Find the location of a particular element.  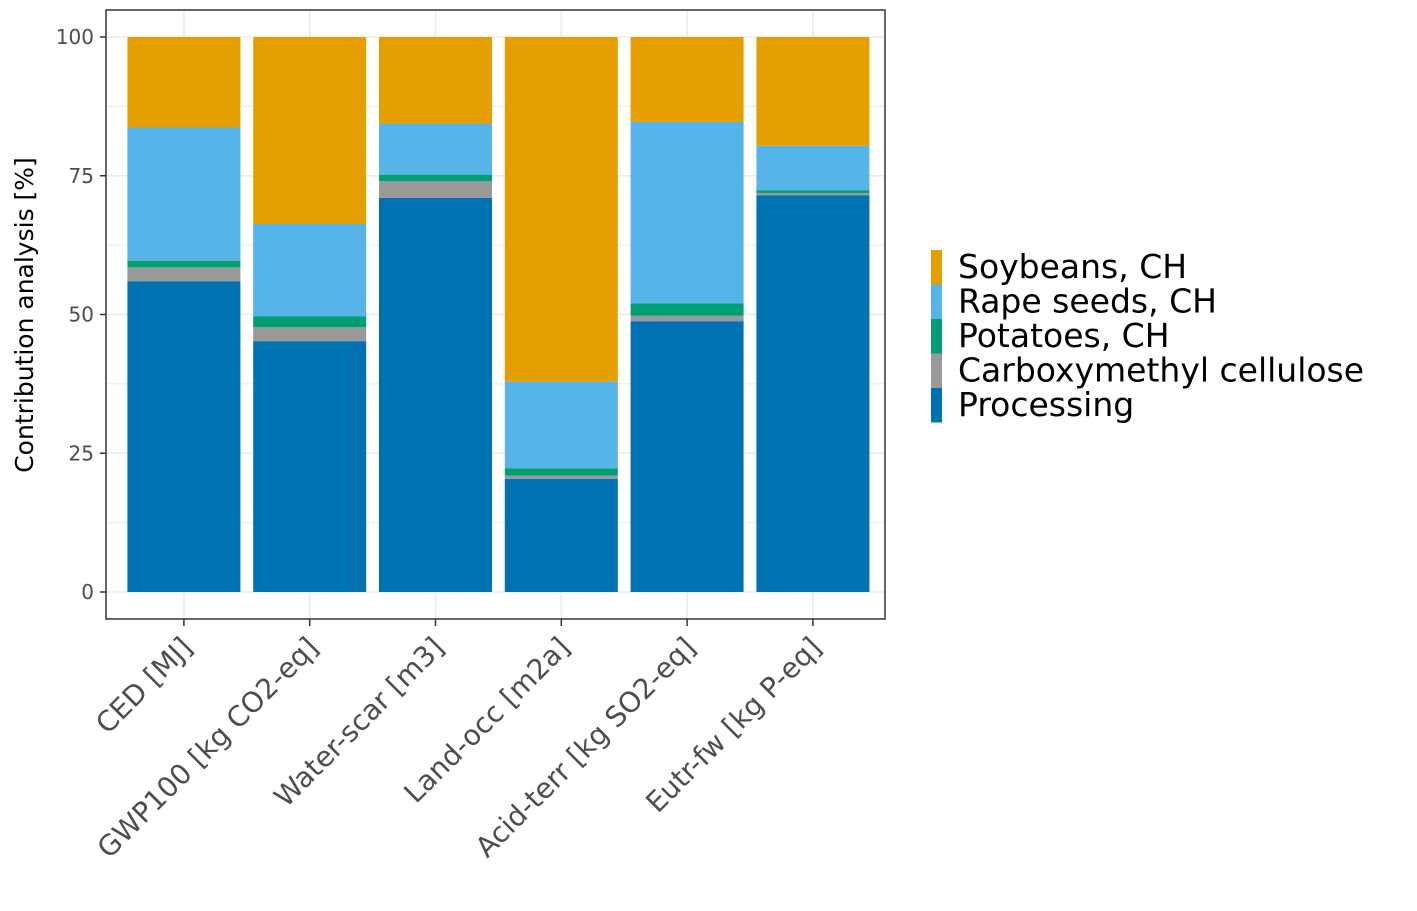

legend-label: Processing is located at coordinates (1046, 404).